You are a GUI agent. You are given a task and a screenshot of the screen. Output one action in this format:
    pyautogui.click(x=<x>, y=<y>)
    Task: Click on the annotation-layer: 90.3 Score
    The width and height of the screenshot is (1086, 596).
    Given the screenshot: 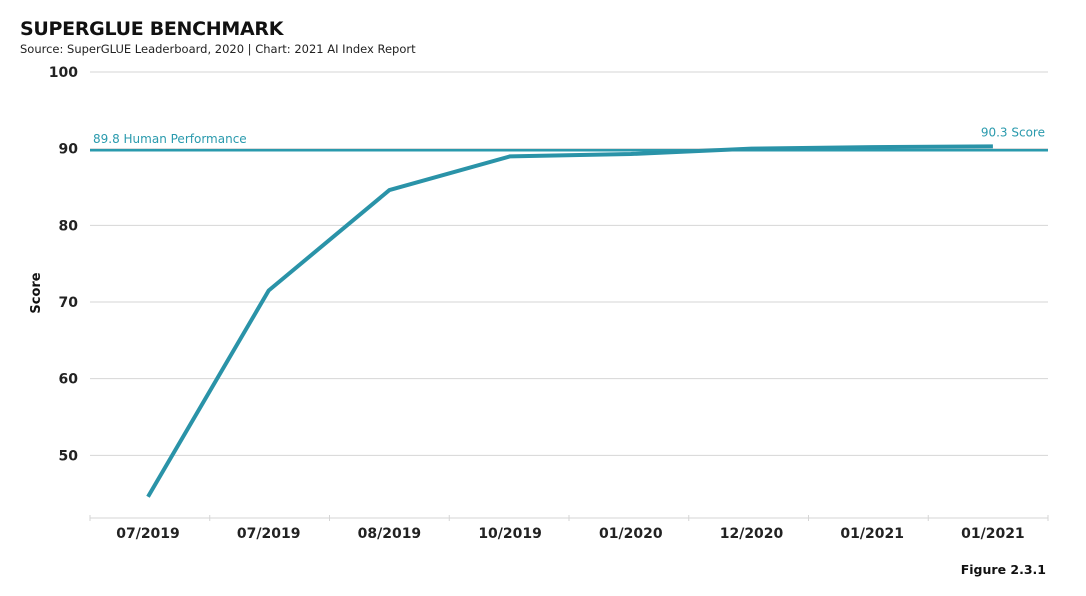 What is the action you would take?
    pyautogui.click(x=1013, y=132)
    